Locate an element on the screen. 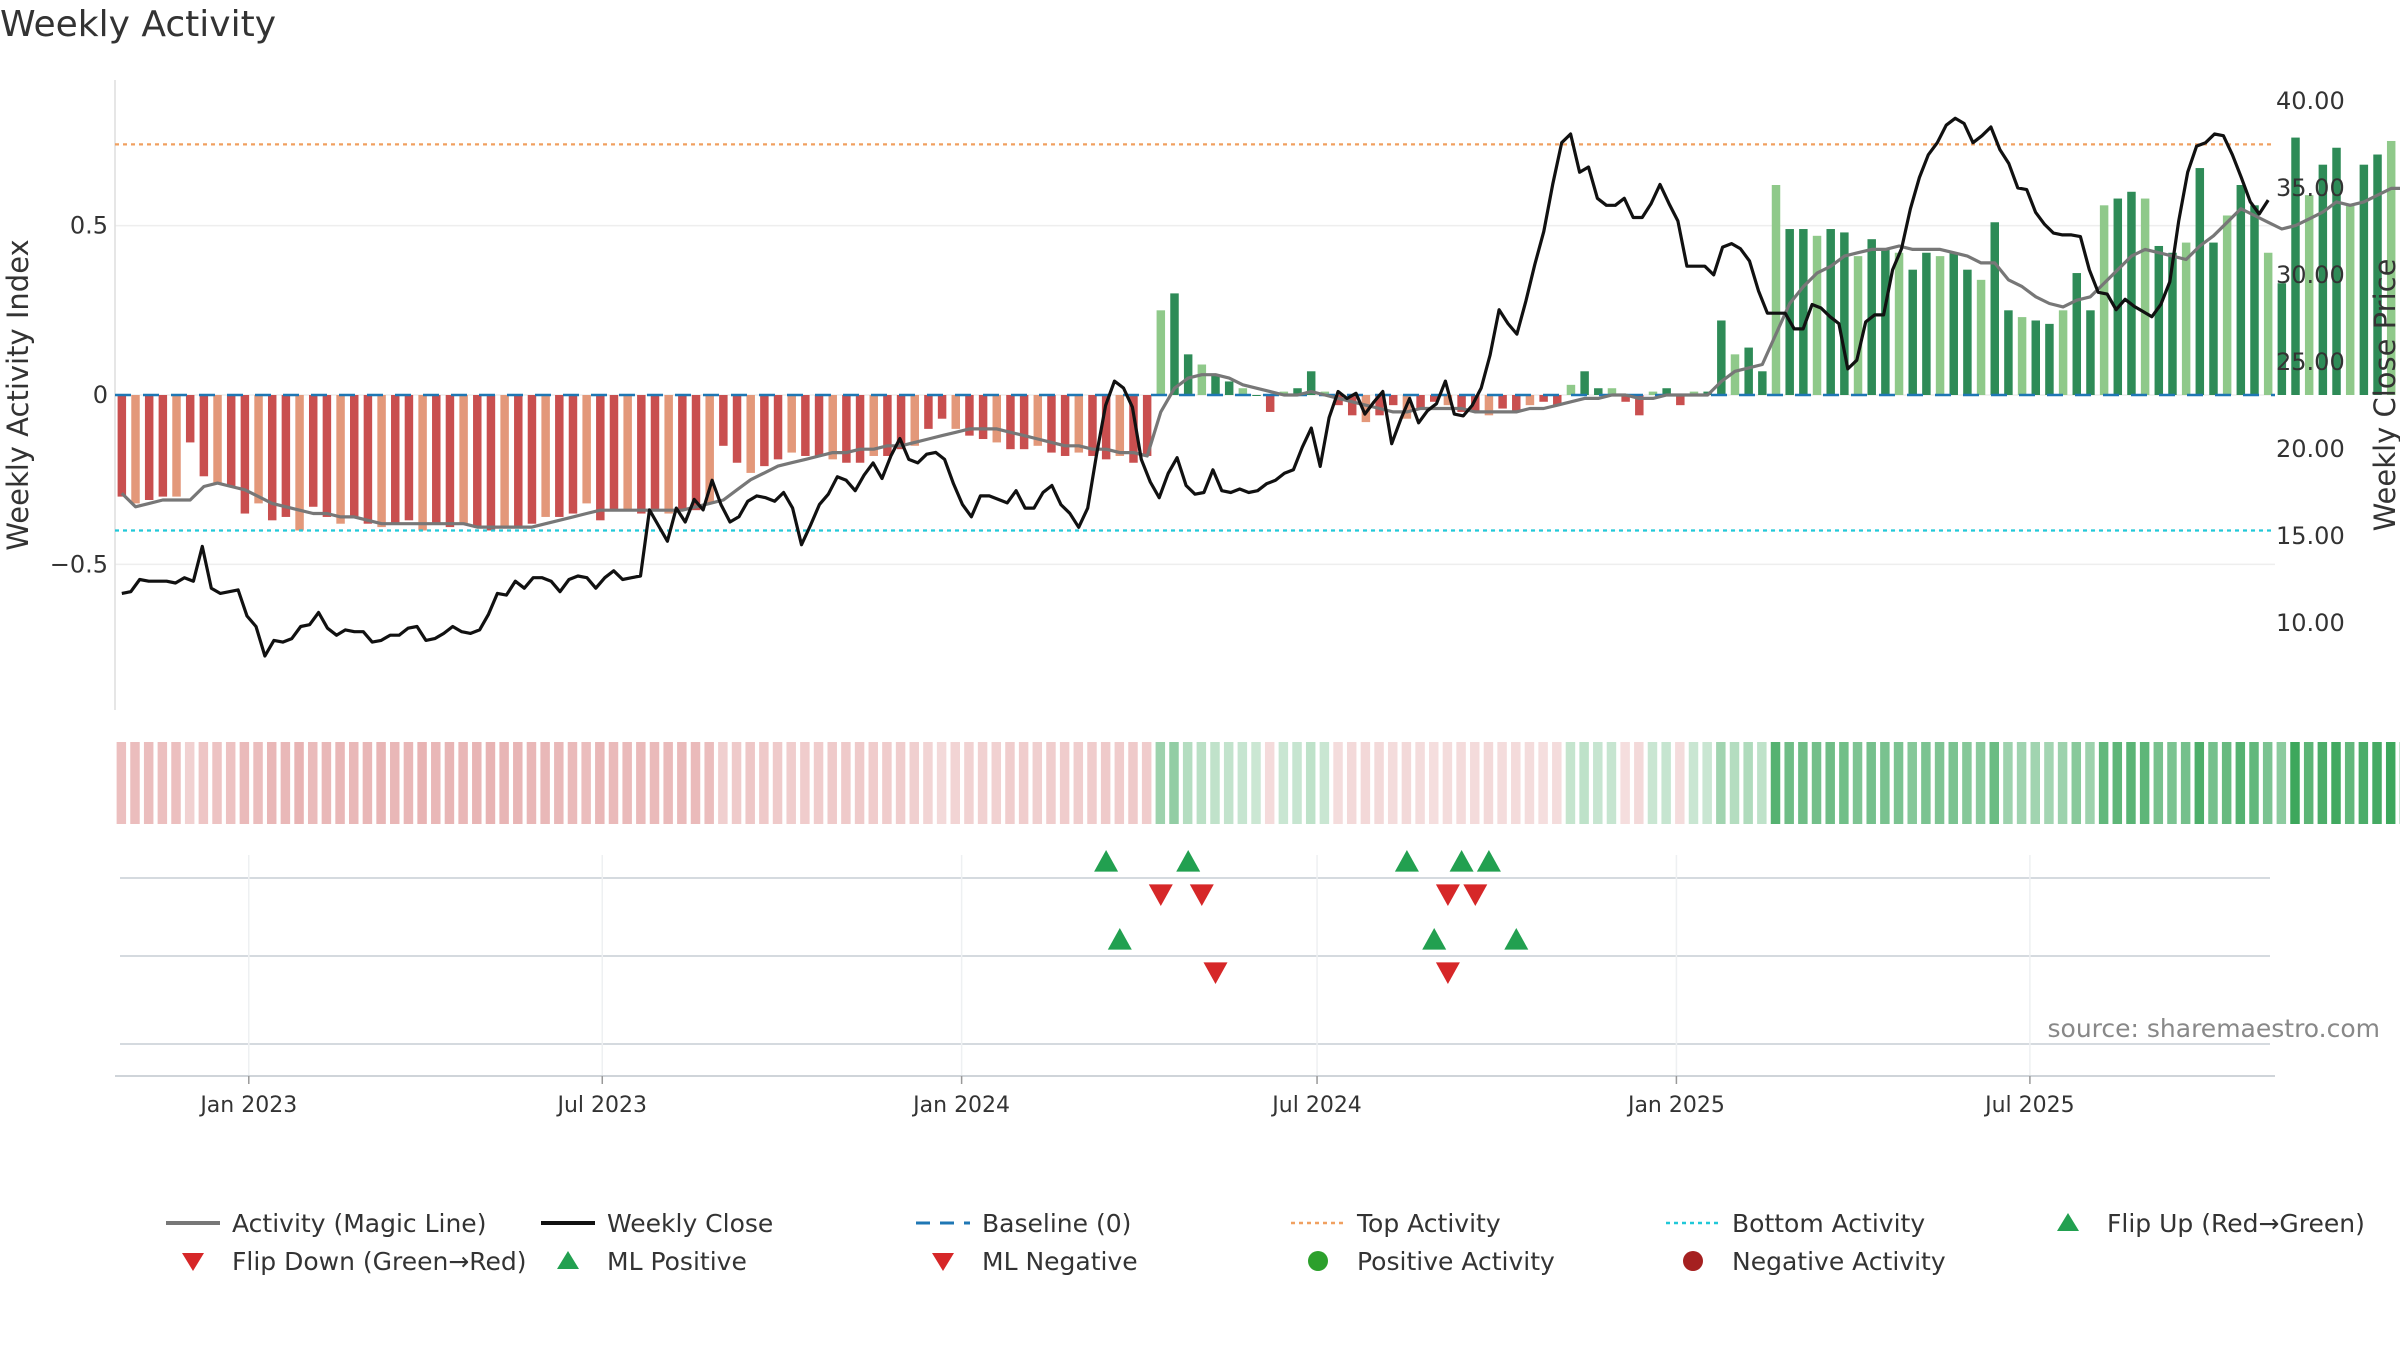  y-tick-label: 0 is located at coordinates (100, 395).